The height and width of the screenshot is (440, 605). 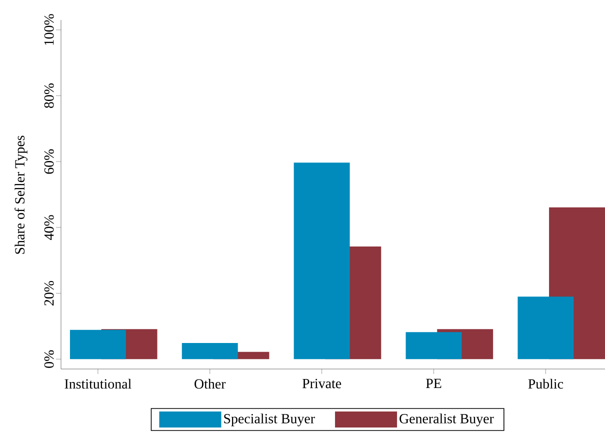 What do you see at coordinates (546, 383) in the screenshot?
I see `x-tick-label: Public` at bounding box center [546, 383].